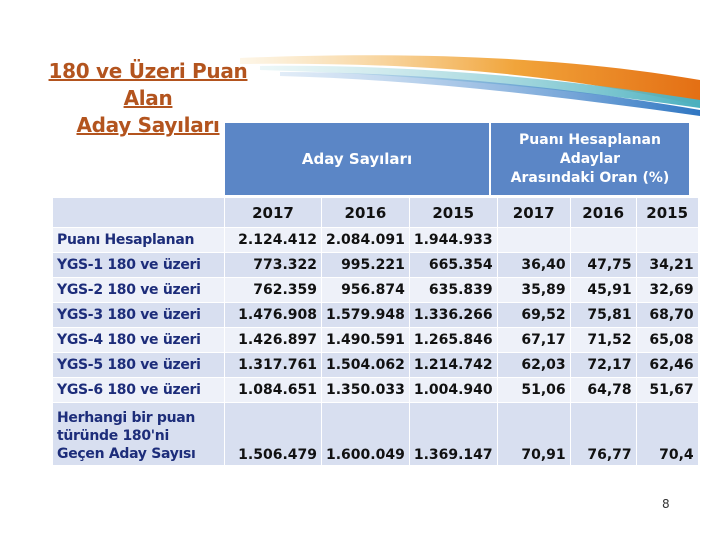 The height and width of the screenshot is (540, 720). Describe the element at coordinates (273, 315) in the screenshot. I see `count-cell: 1.476.908` at that location.